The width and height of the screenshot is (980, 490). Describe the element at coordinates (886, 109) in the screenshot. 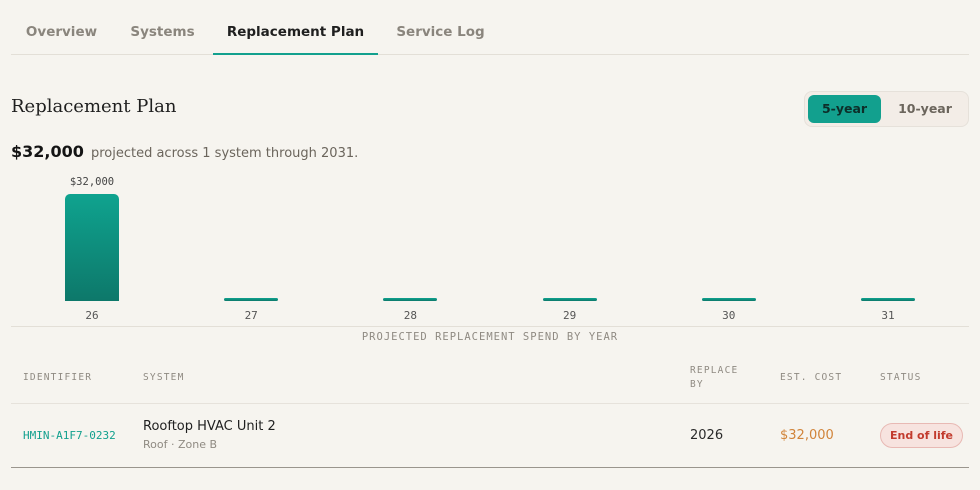

I see `horizon-toggle: 5-year 10-year` at that location.